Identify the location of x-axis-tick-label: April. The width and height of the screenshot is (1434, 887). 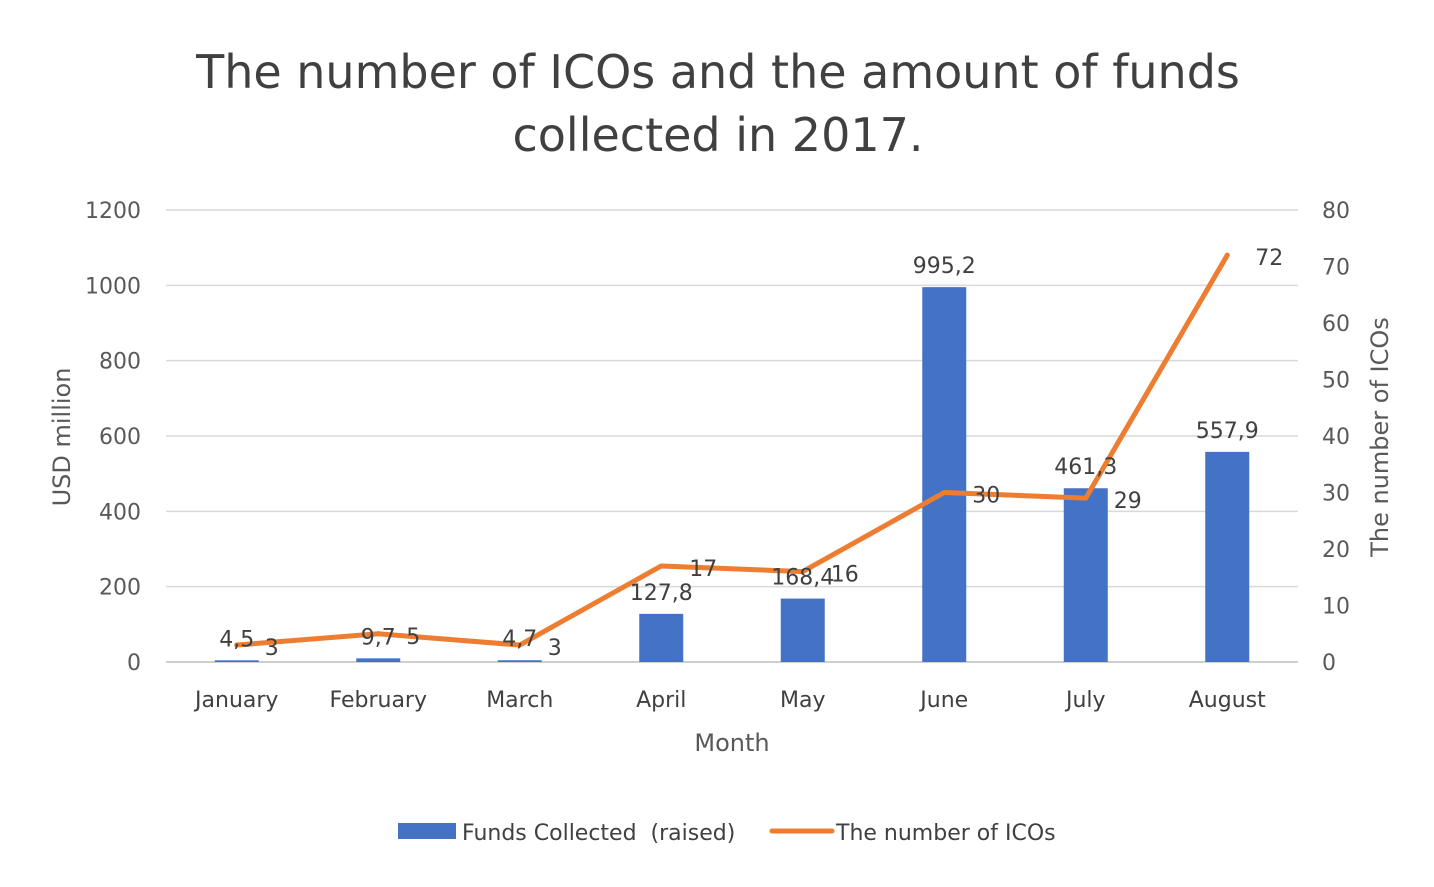
(661, 700).